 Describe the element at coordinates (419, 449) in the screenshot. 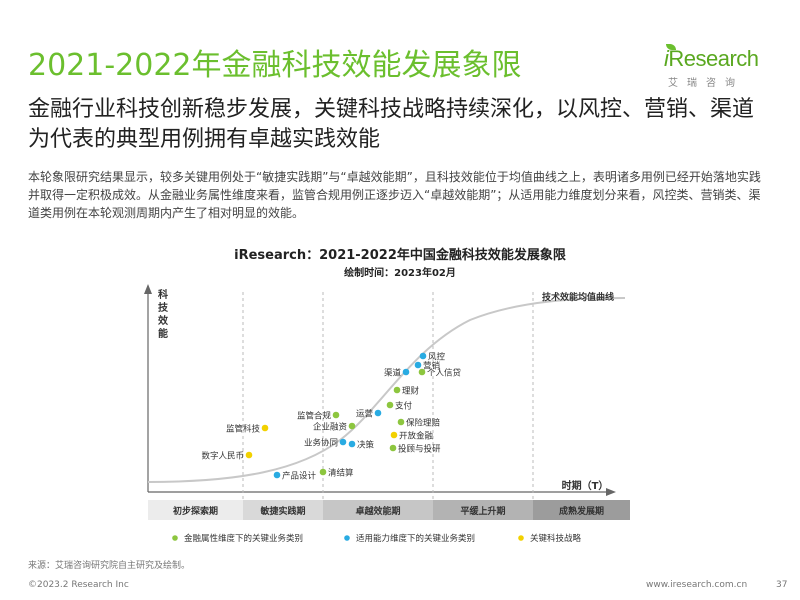

I see `data-point-label: 投顾与投研` at that location.